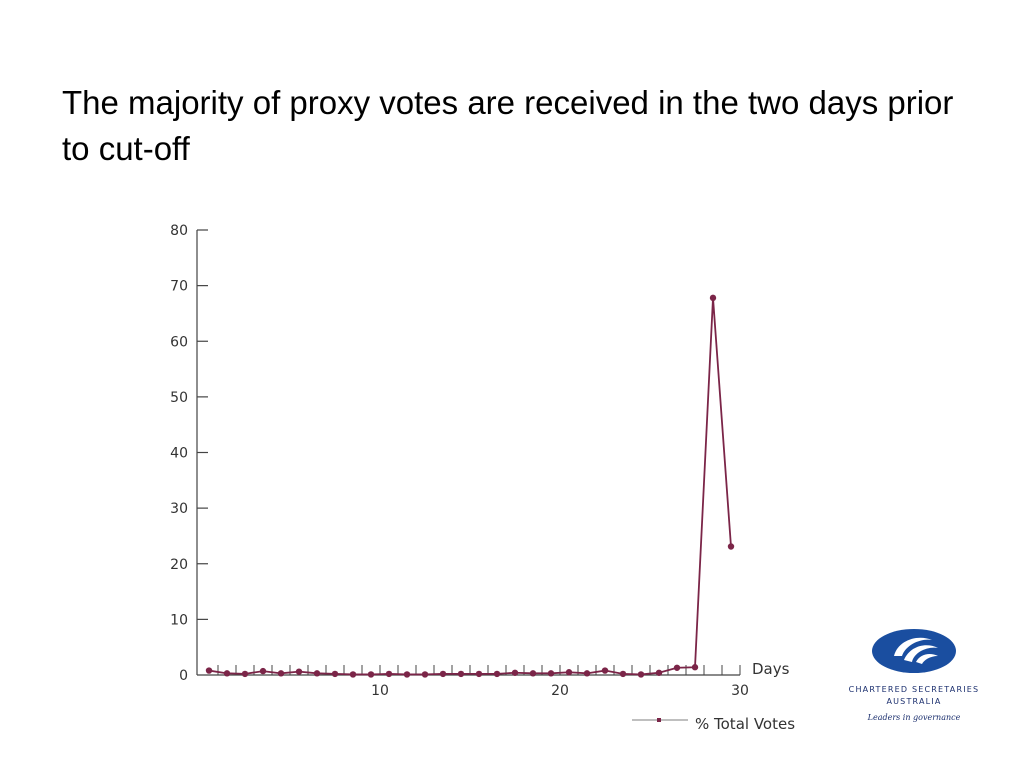 The image size is (1024, 768). What do you see at coordinates (179, 398) in the screenshot?
I see `y-tick-label: 50` at bounding box center [179, 398].